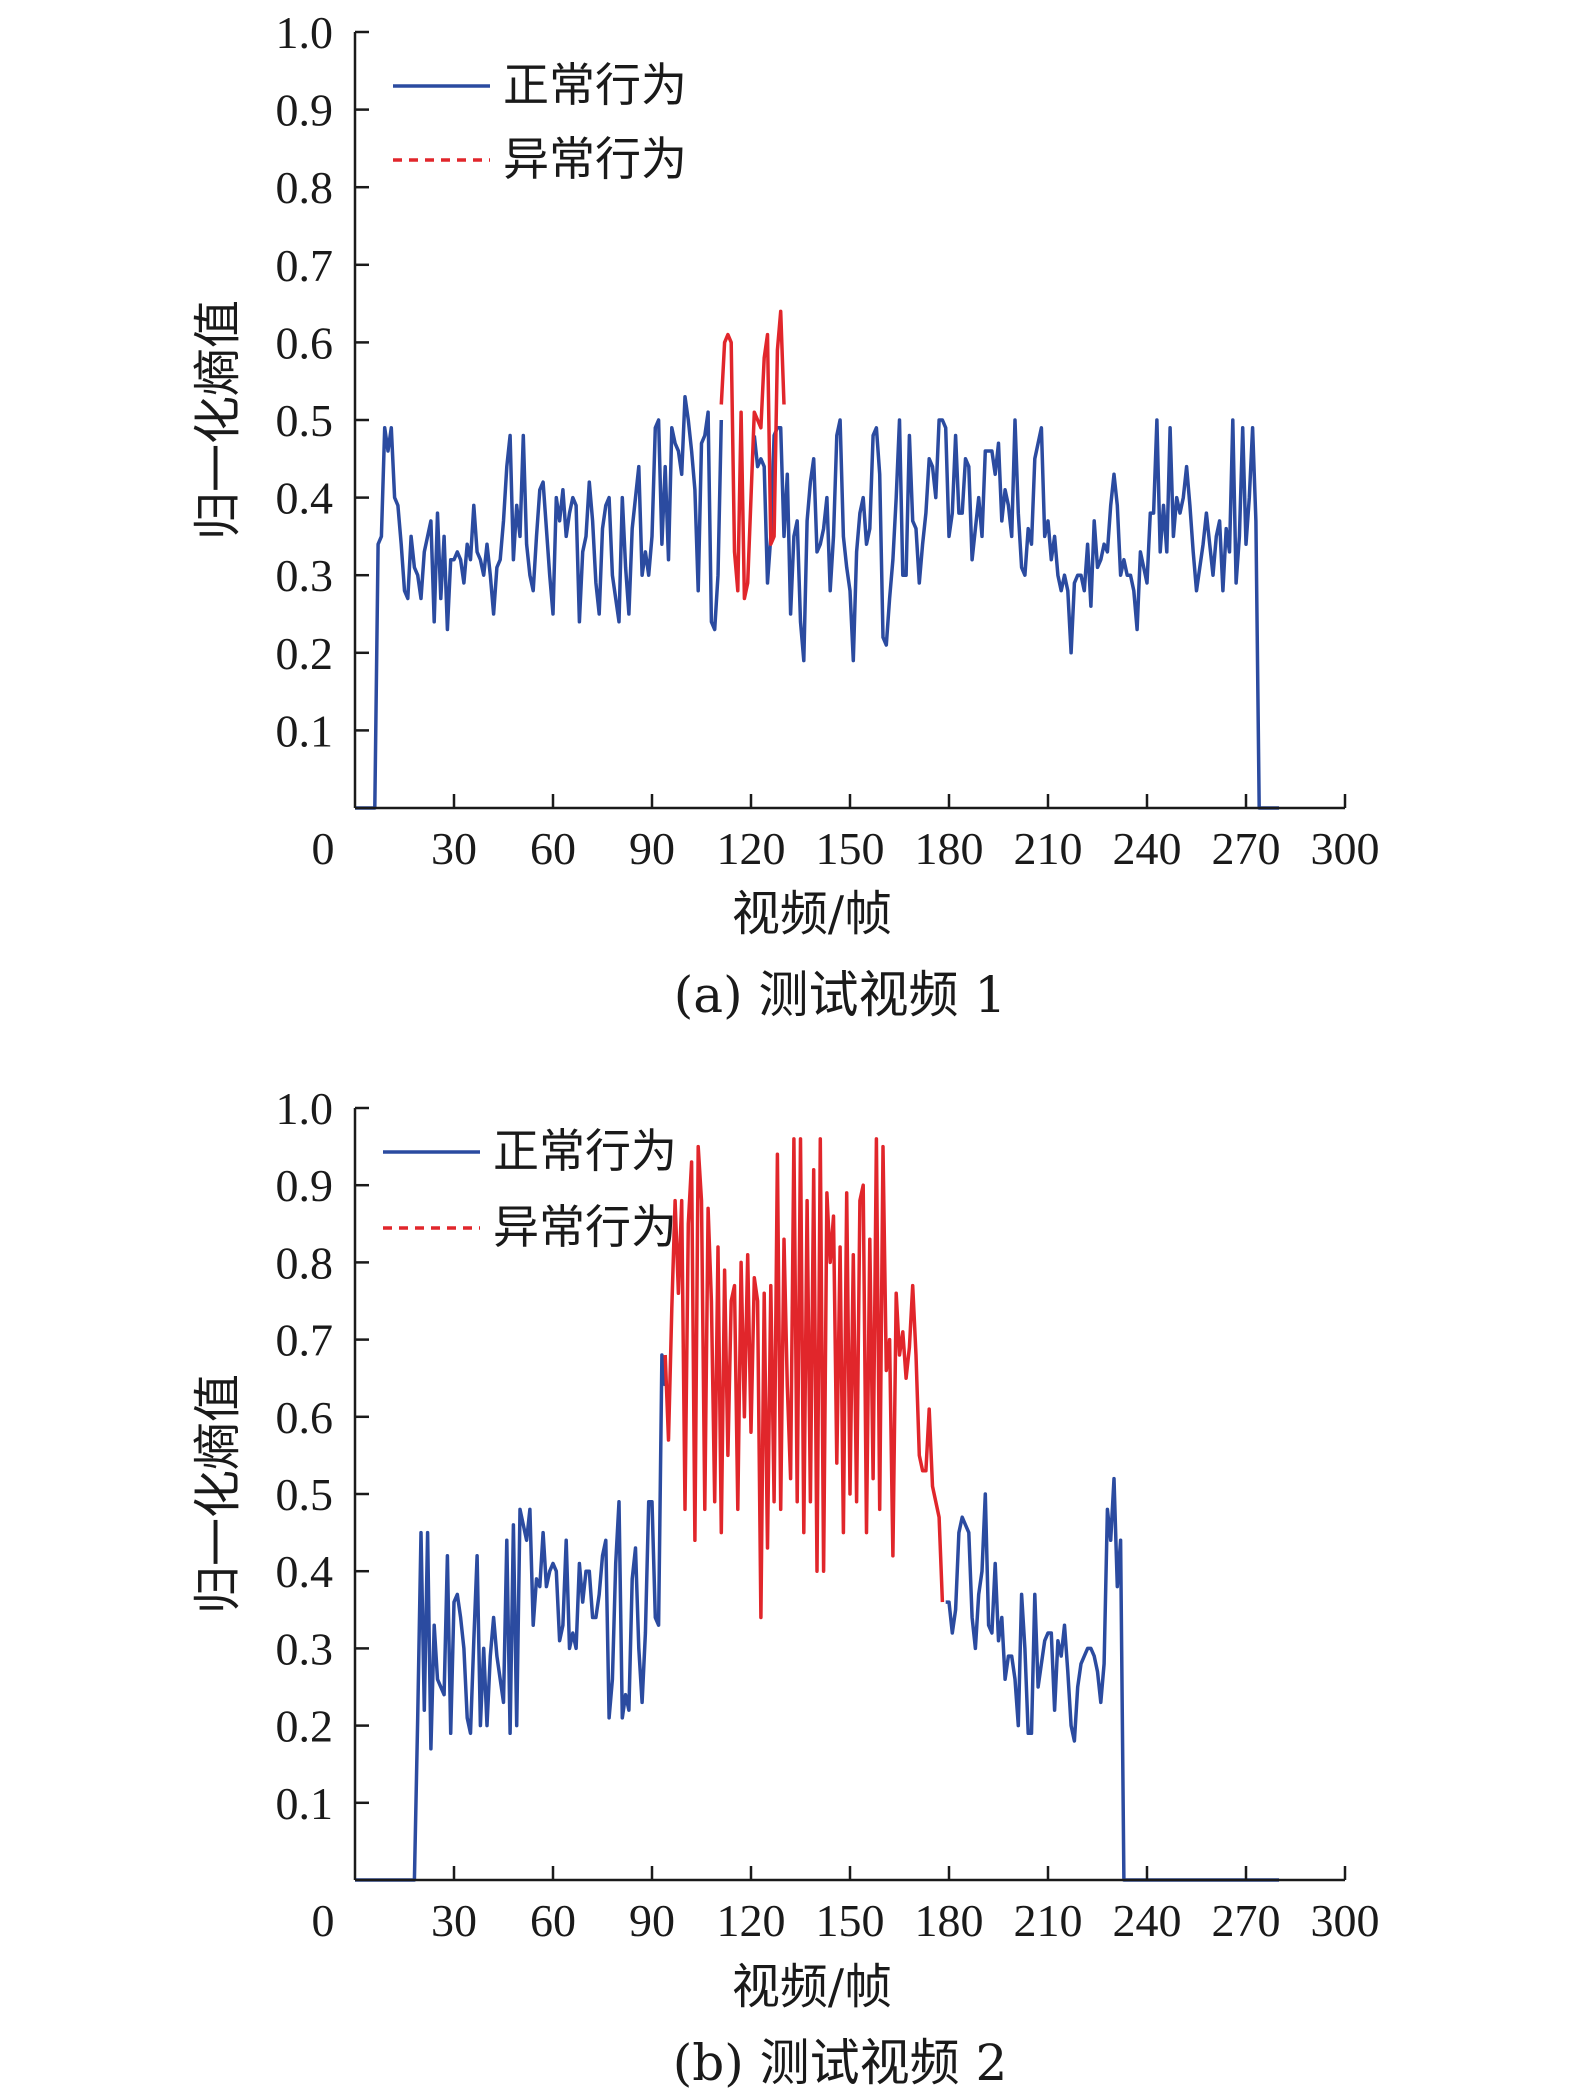  I want to click on legend-b-normal-label: 正常行为, so click(585, 1151).